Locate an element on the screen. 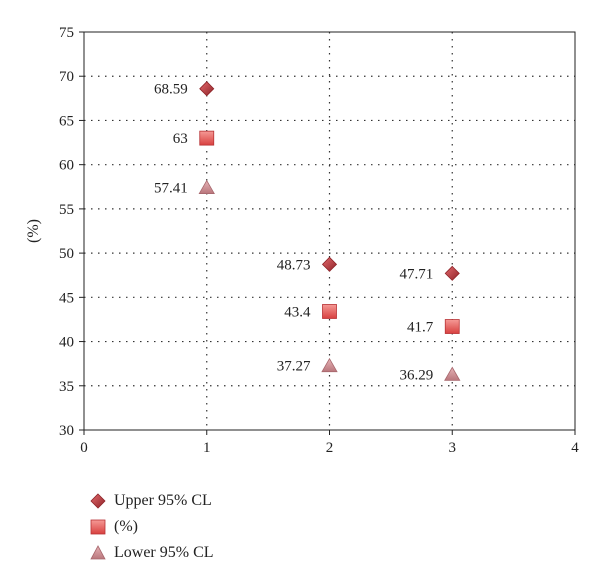 Image resolution: width=600 pixels, height=588 pixels. data-label: 37.27 is located at coordinates (294, 367).